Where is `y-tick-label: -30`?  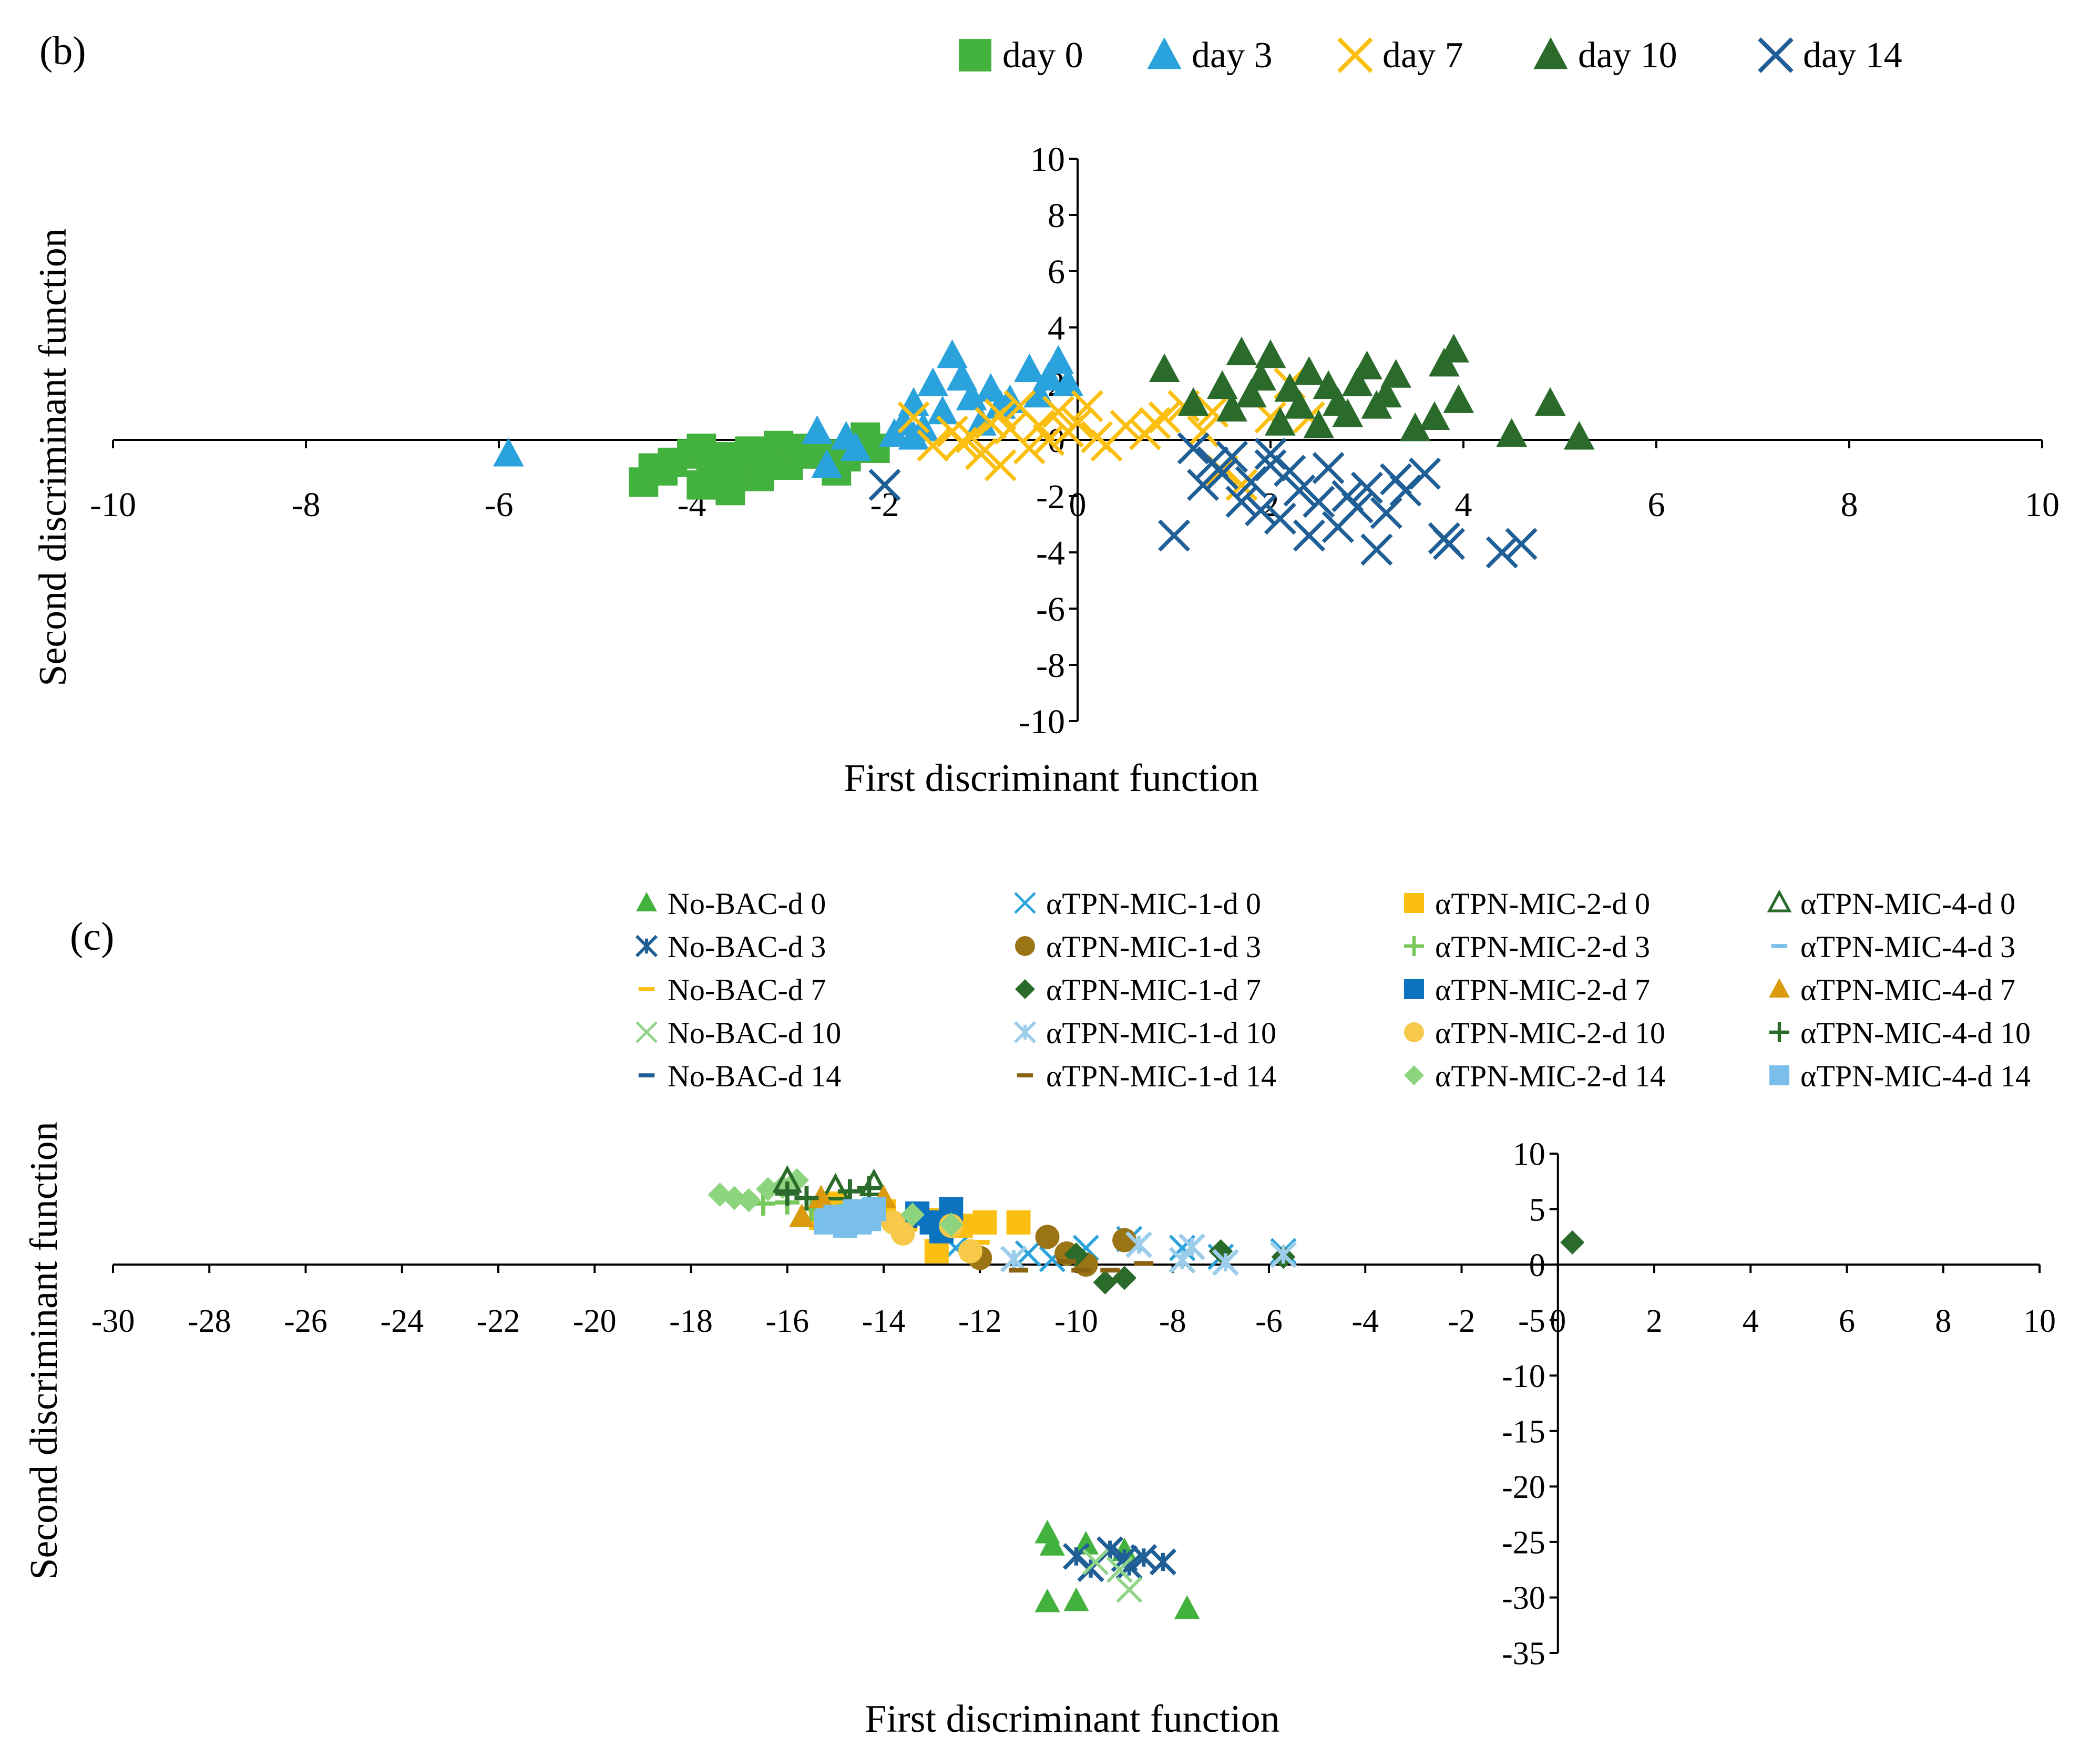 y-tick-label: -30 is located at coordinates (1523, 1598).